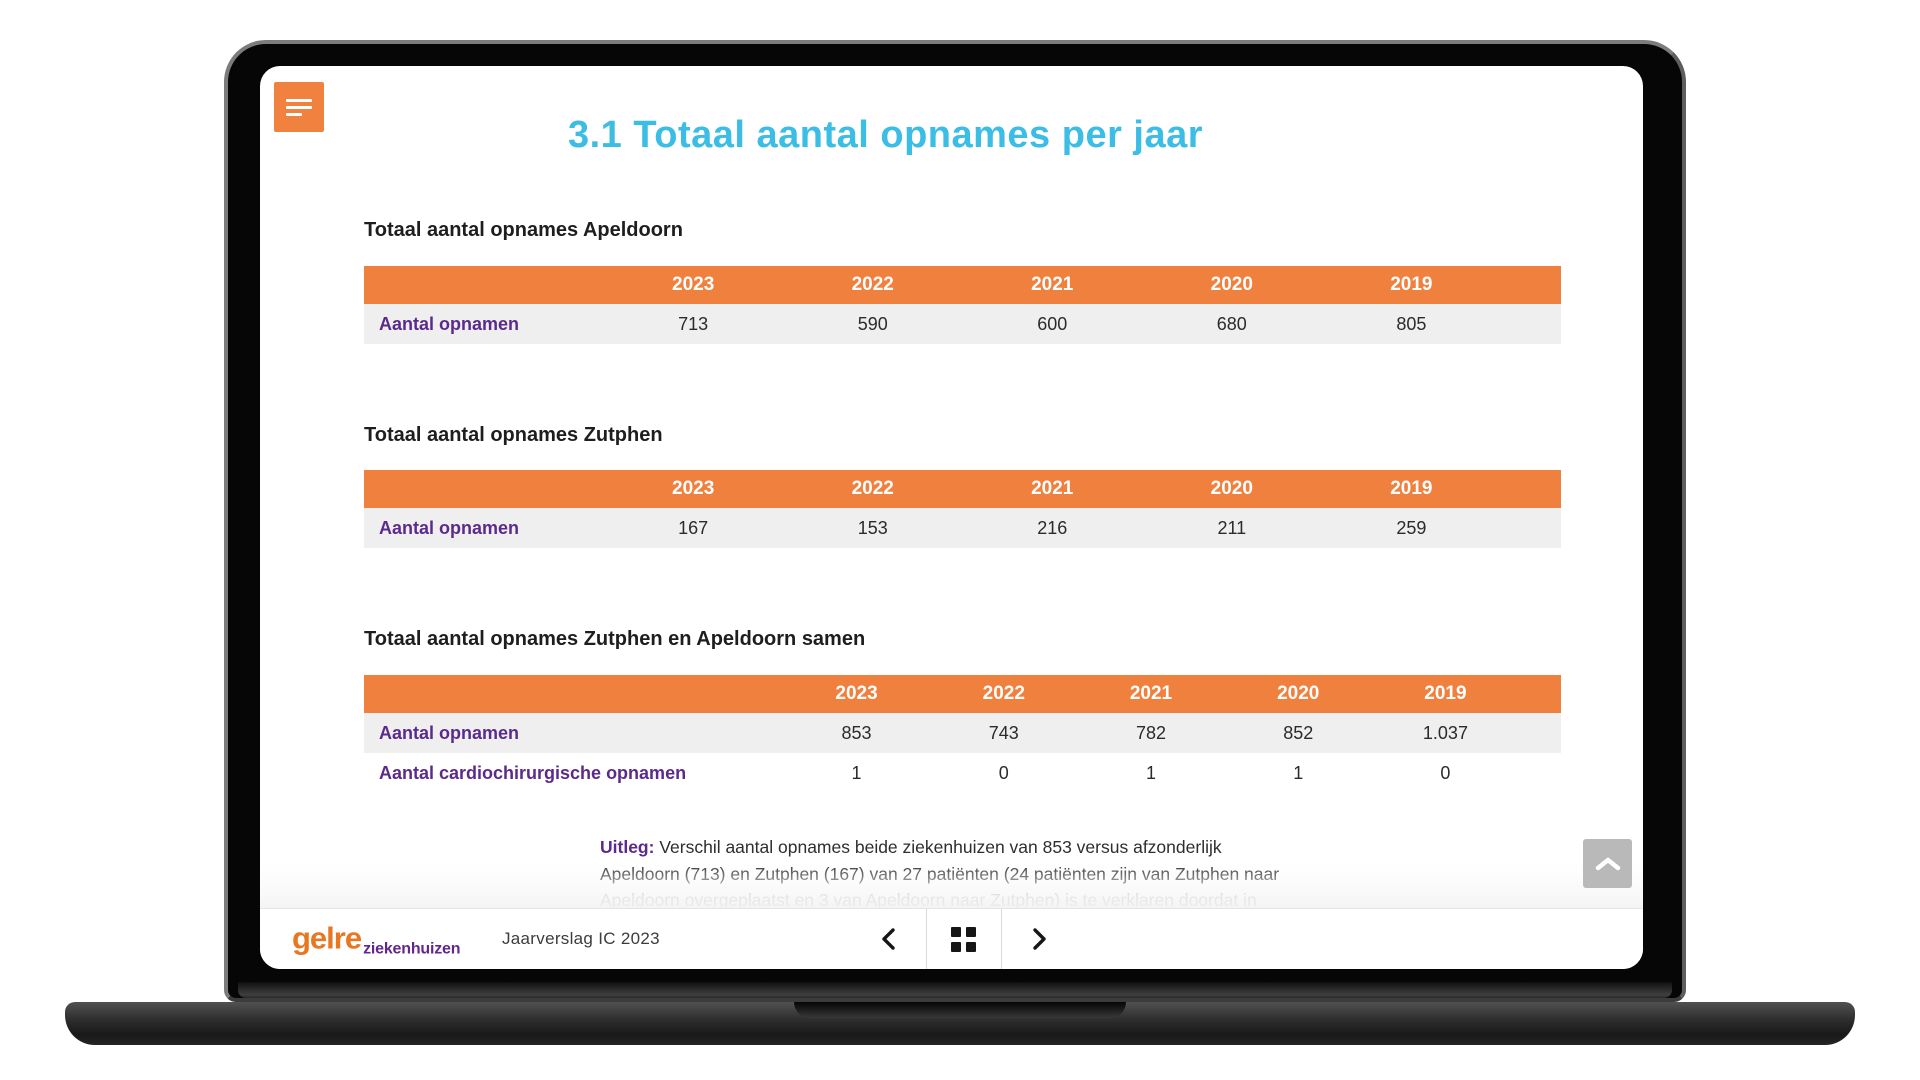  I want to click on menu-button, so click(299, 107).